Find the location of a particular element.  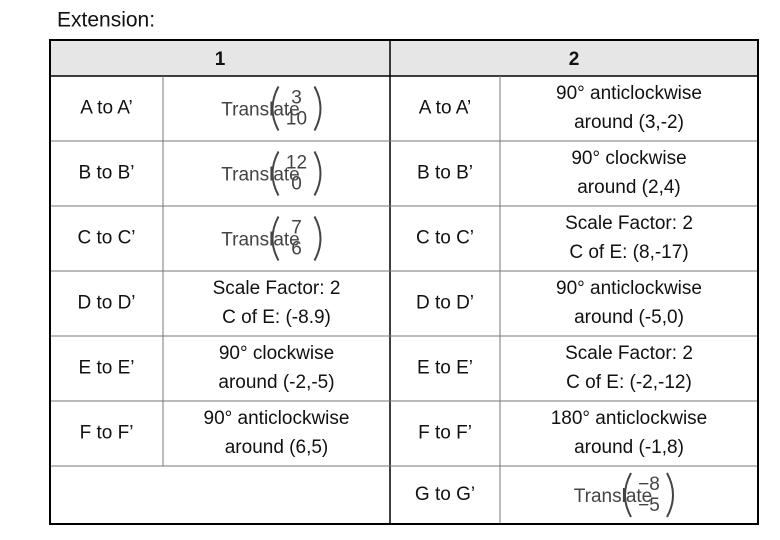

cell-line: around (3,-2) is located at coordinates (629, 122).